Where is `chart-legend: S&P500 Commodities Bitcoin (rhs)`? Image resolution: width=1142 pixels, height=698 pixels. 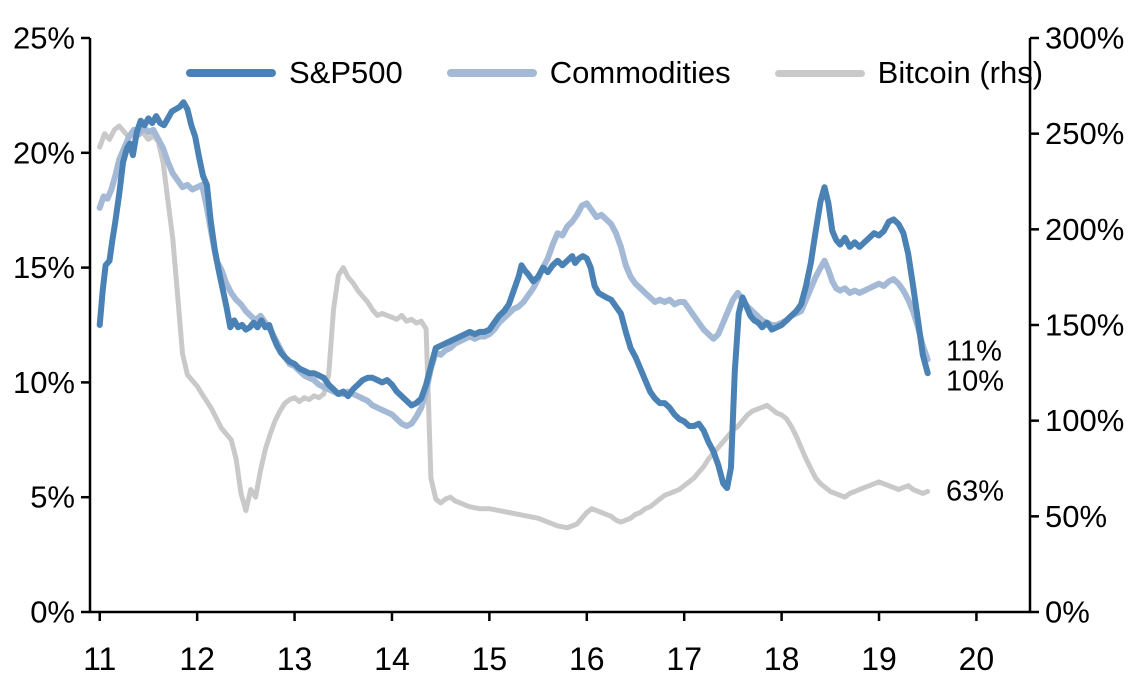 chart-legend: S&P500 Commodities Bitcoin (rhs) is located at coordinates (614, 73).